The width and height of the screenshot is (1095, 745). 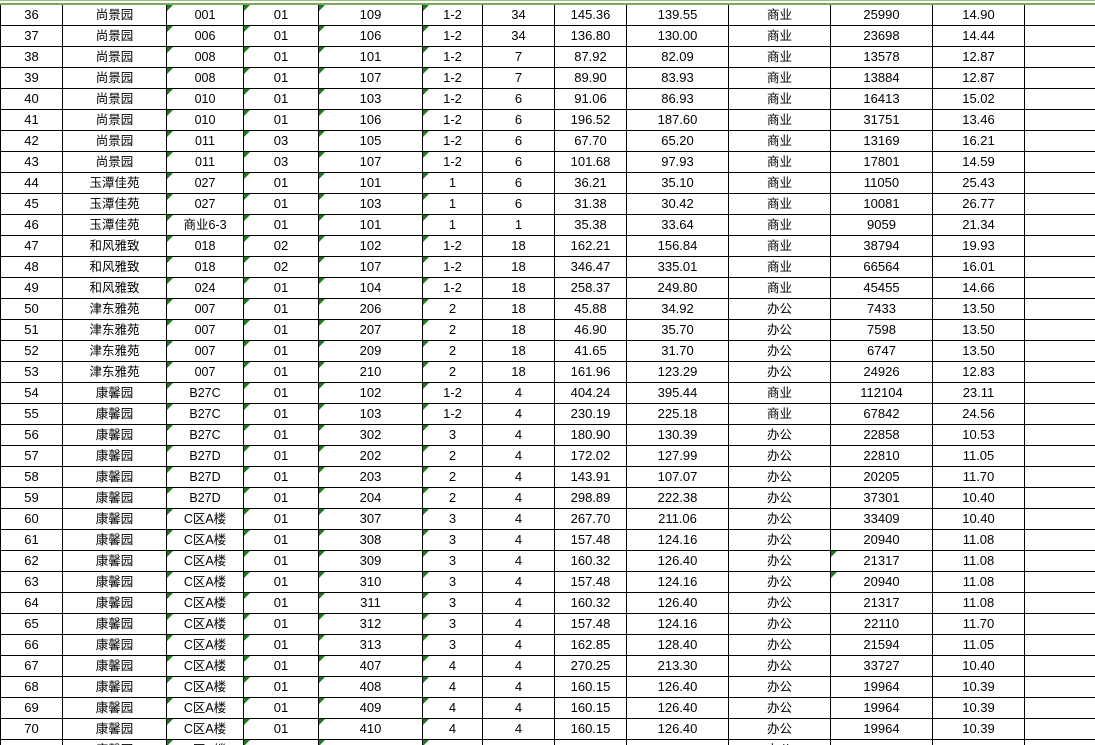 What do you see at coordinates (677, 267) in the screenshot?
I see `cell-usearea: 335.01` at bounding box center [677, 267].